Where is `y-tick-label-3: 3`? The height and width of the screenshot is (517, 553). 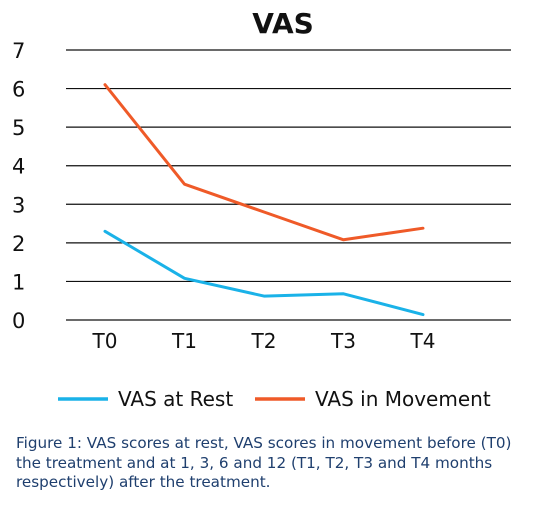
y-tick-label-3: 3 is located at coordinates (18, 205).